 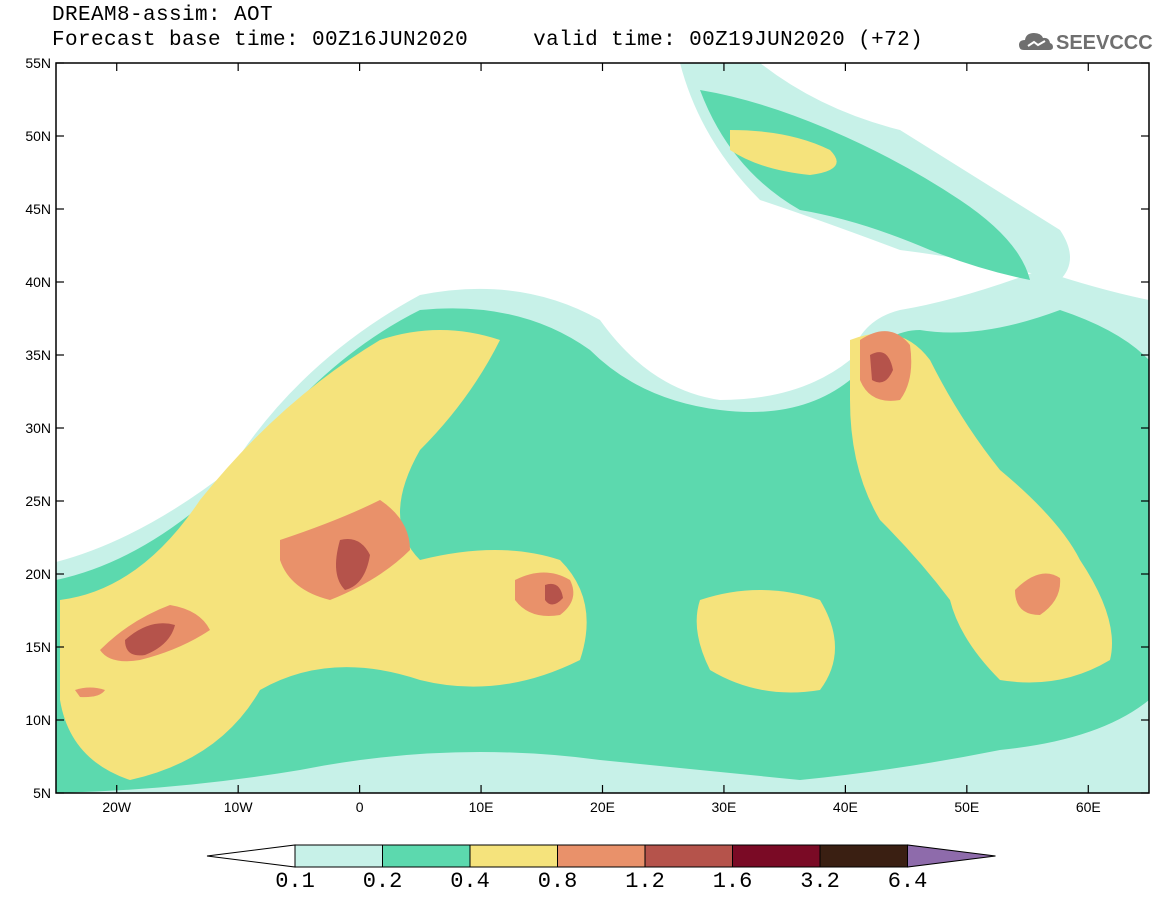 I want to click on colorbar-over-triangle, so click(x=951, y=856).